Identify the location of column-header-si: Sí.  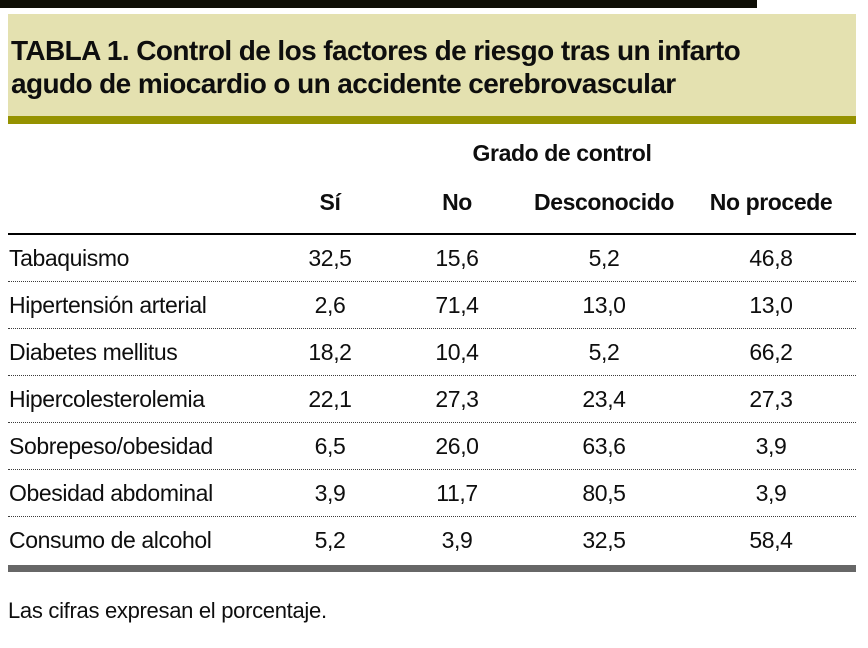
(330, 202).